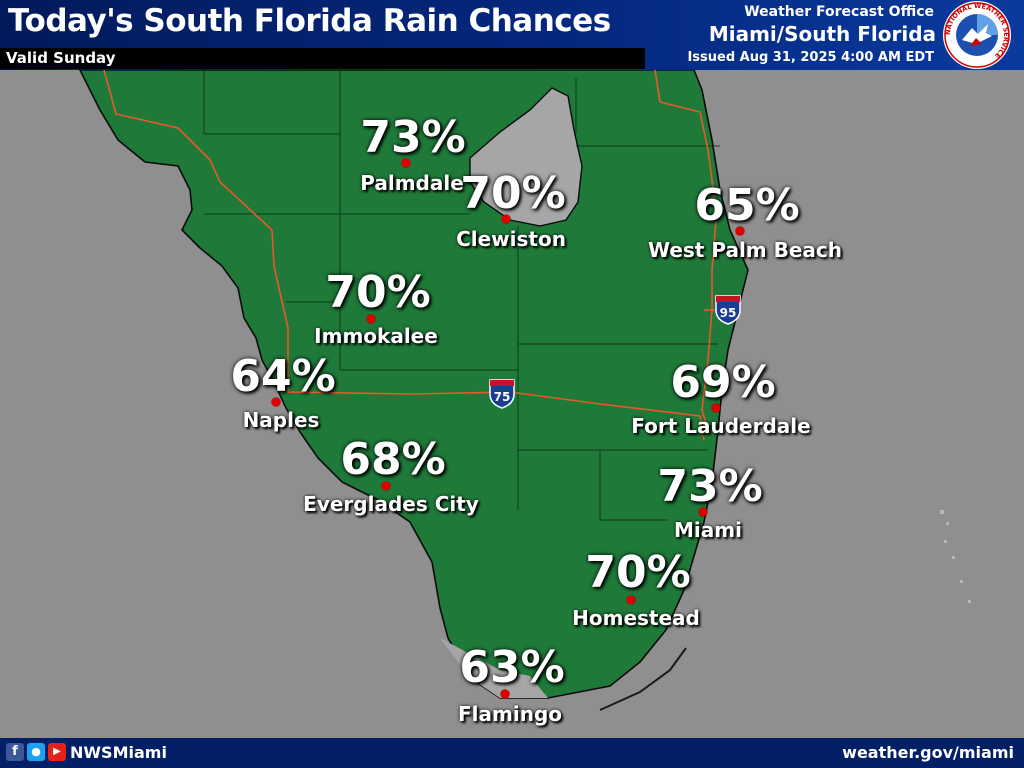  Describe the element at coordinates (281, 420) in the screenshot. I see `location-name: Naples` at that location.